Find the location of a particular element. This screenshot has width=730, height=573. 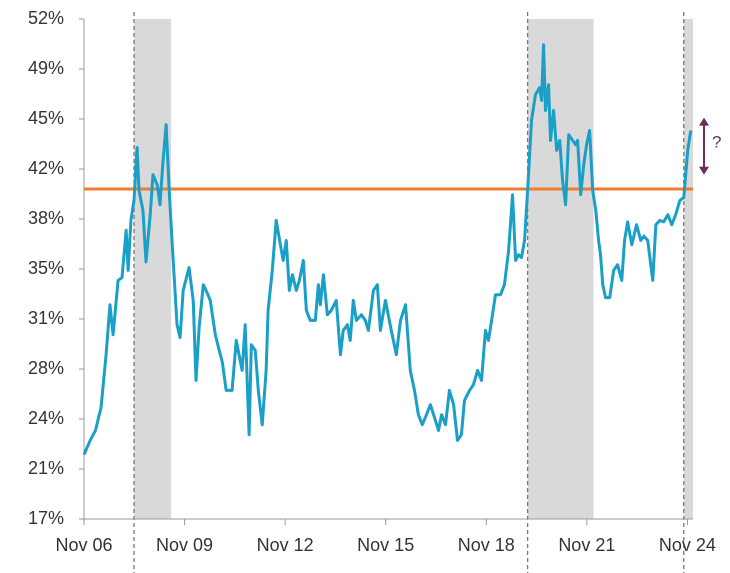

y-tick-label: 49% is located at coordinates (46, 68).